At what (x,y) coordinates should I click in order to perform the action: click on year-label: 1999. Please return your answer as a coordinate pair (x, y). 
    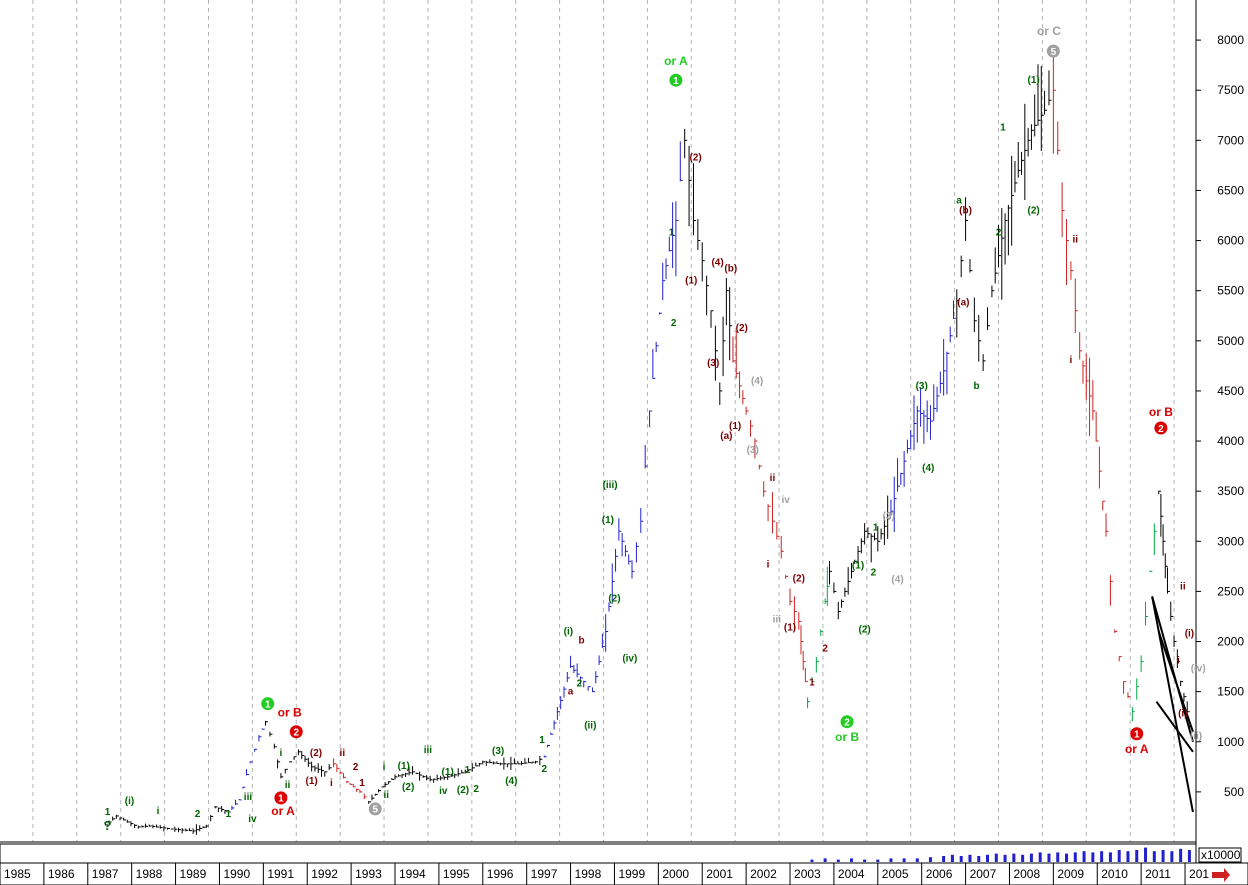
    Looking at the image, I should click on (631, 874).